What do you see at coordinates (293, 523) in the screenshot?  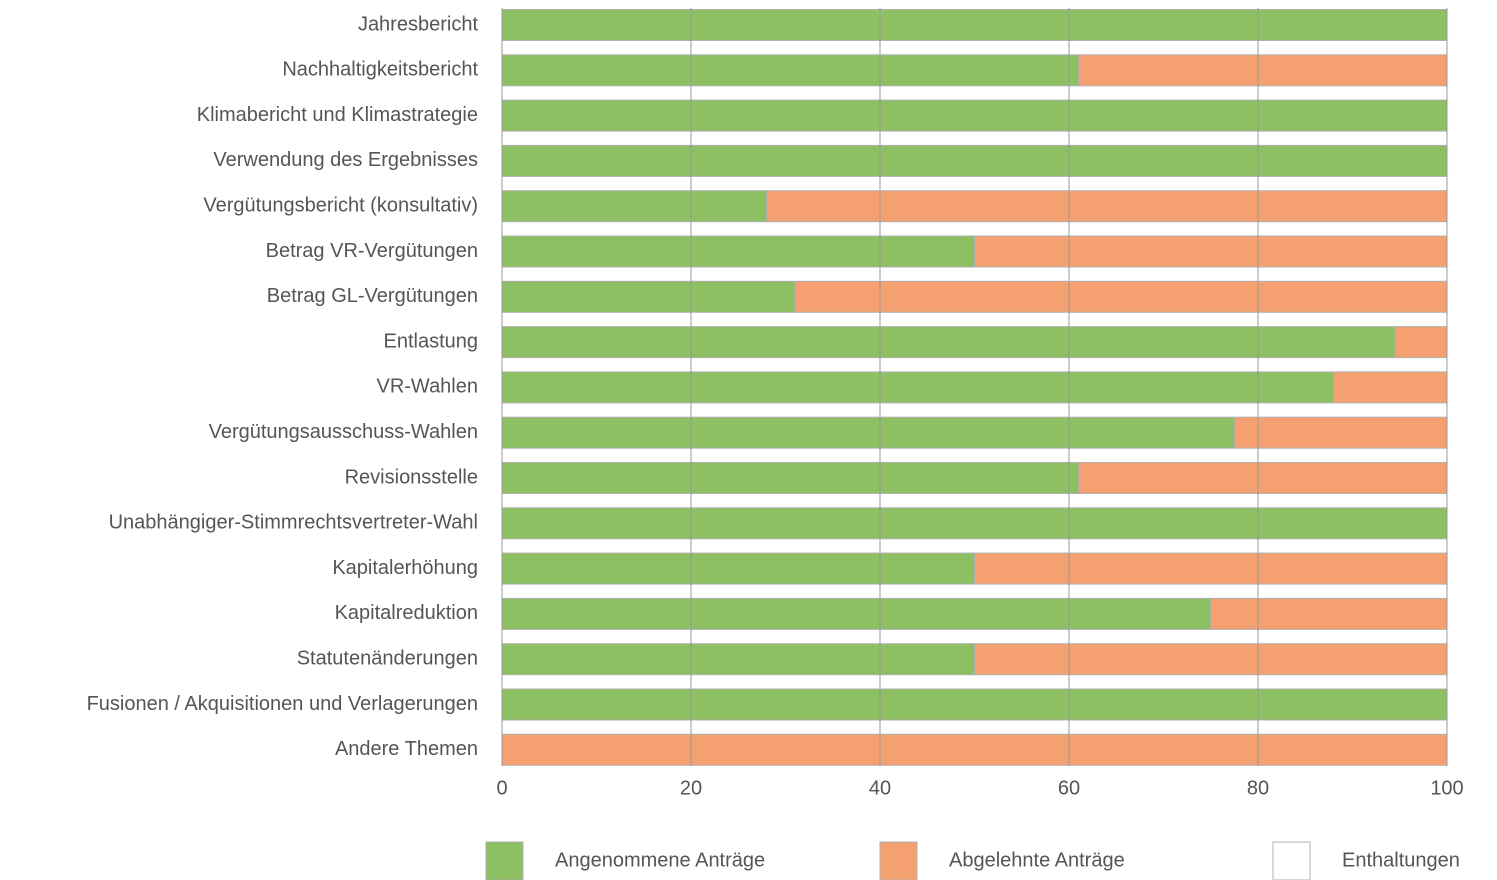 I see `y-tick-label: Unabhängiger-Stimmrechtsvertreter-Wahl` at bounding box center [293, 523].